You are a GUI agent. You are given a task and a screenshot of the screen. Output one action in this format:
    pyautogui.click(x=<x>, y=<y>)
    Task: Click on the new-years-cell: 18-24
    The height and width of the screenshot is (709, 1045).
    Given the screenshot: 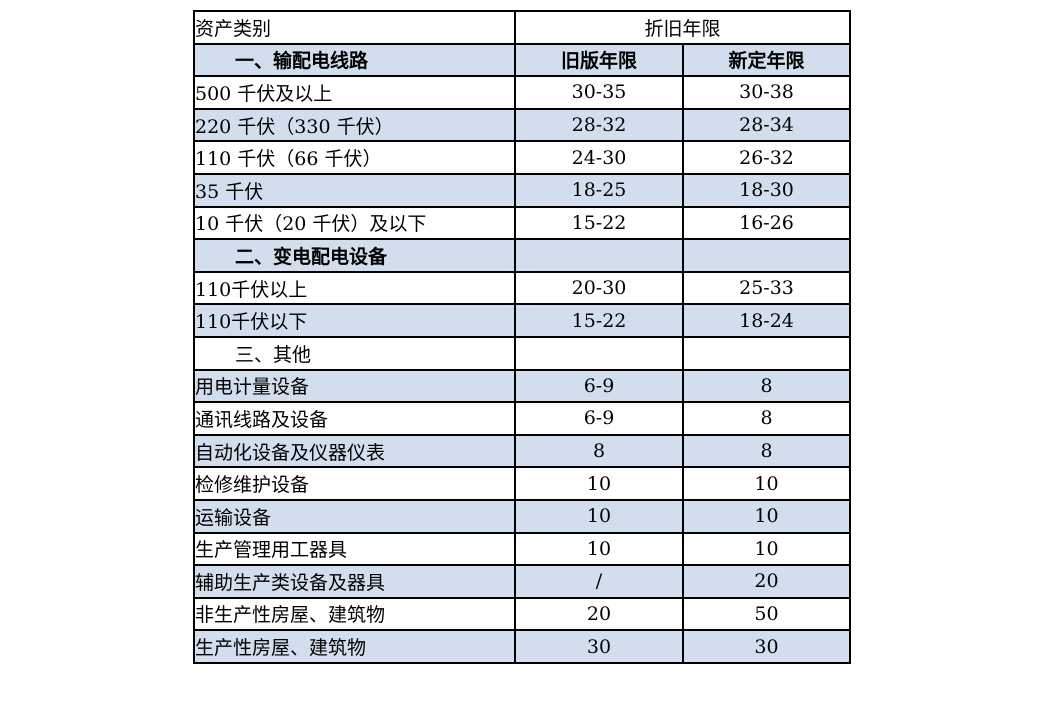 What is the action you would take?
    pyautogui.click(x=766, y=320)
    